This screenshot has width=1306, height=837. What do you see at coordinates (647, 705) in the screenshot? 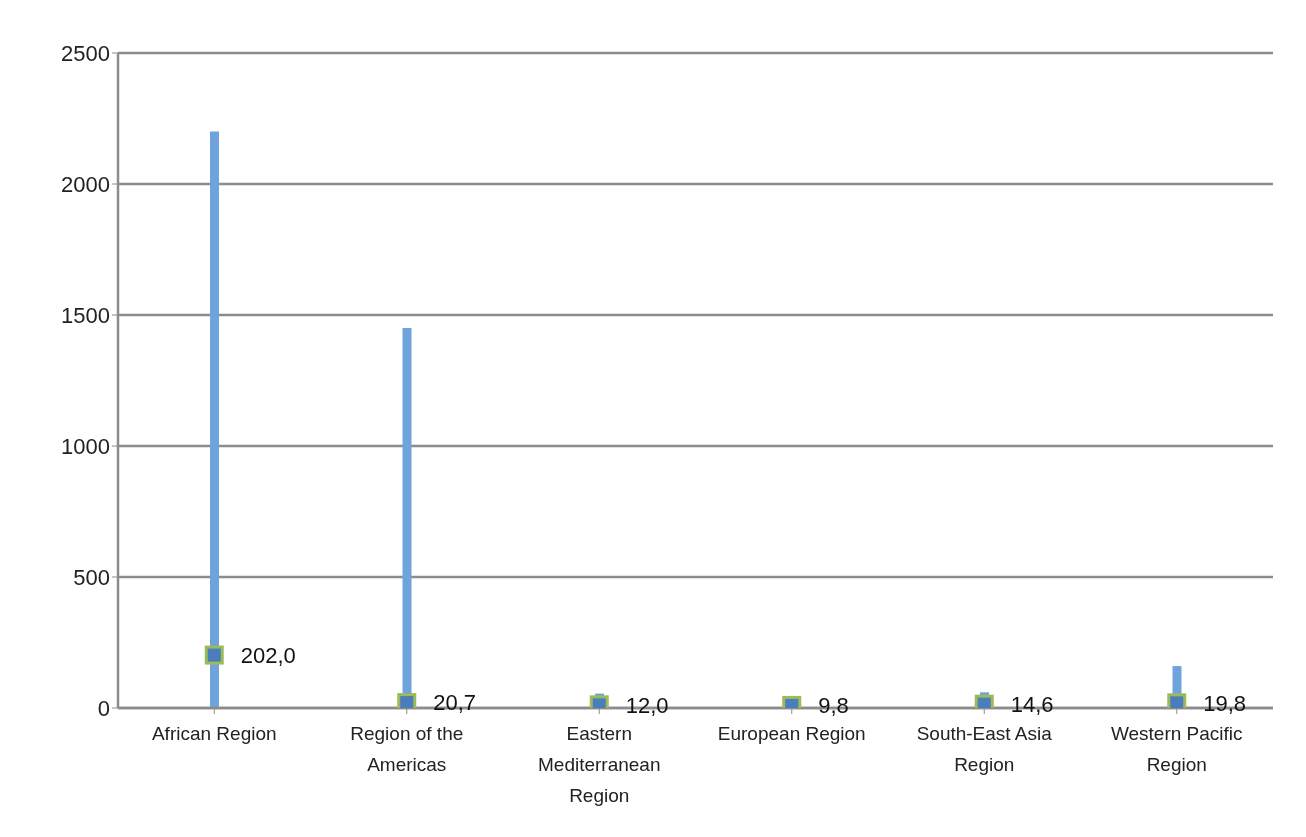
I see `data-label: 12,0` at bounding box center [647, 705].